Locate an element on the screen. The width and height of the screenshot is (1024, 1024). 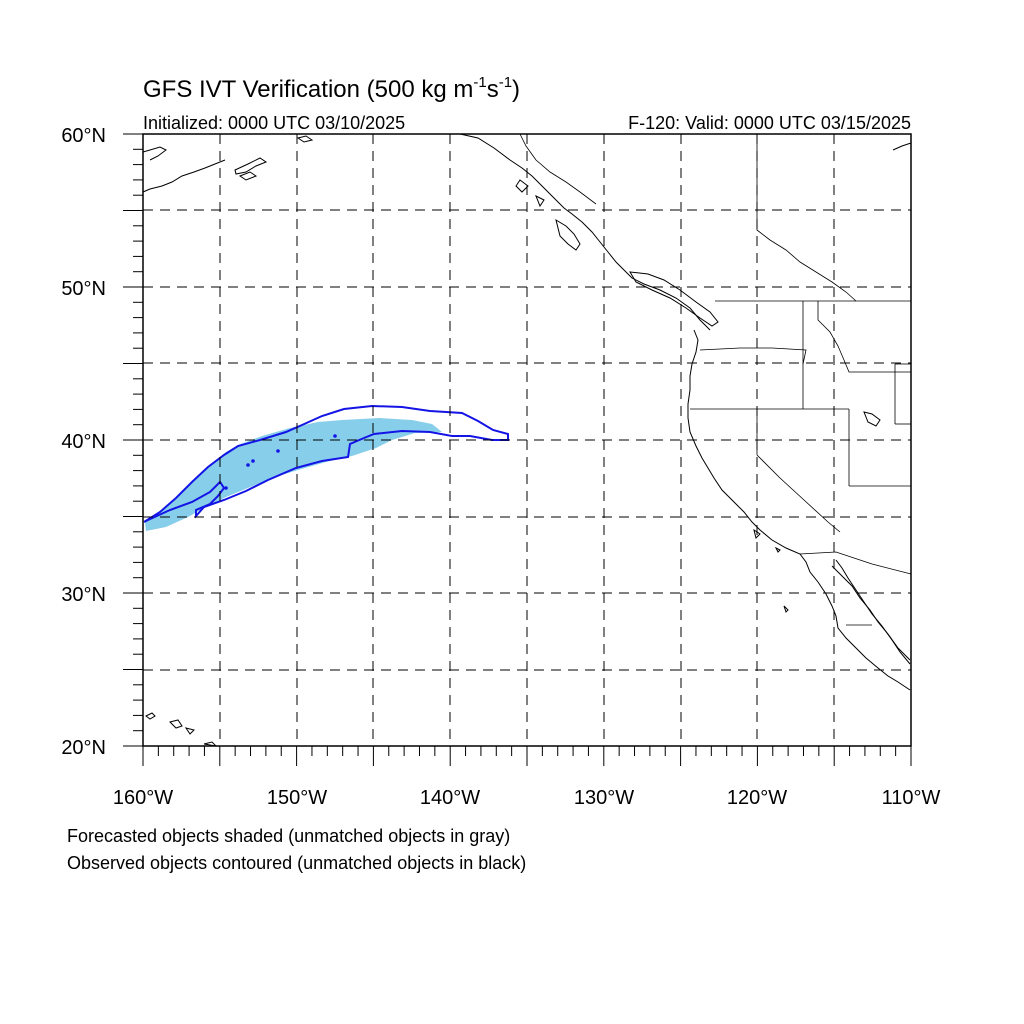
observed-object-contour is located at coordinates (326, 463).